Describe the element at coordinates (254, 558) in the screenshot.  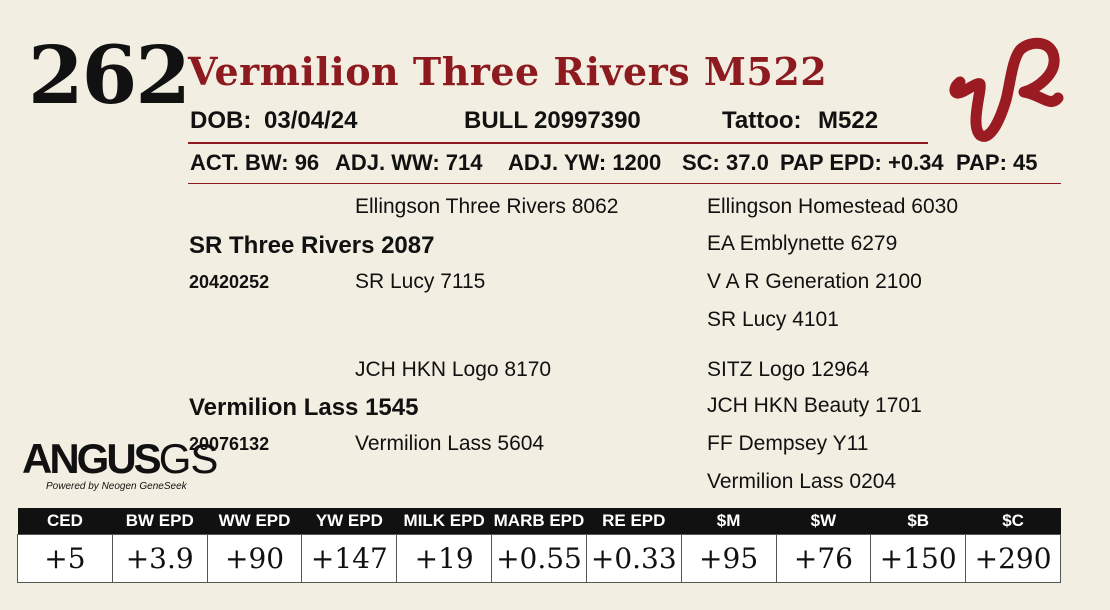
I see `epd-value-ww: +90` at that location.